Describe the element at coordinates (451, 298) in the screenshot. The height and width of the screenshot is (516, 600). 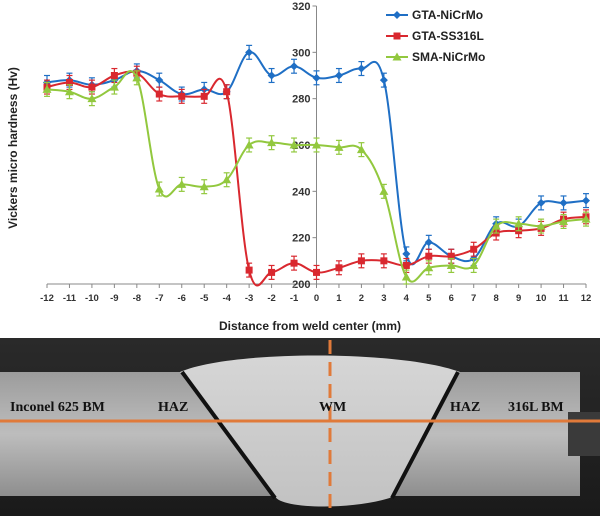
I see `x-tick-label: 6` at that location.